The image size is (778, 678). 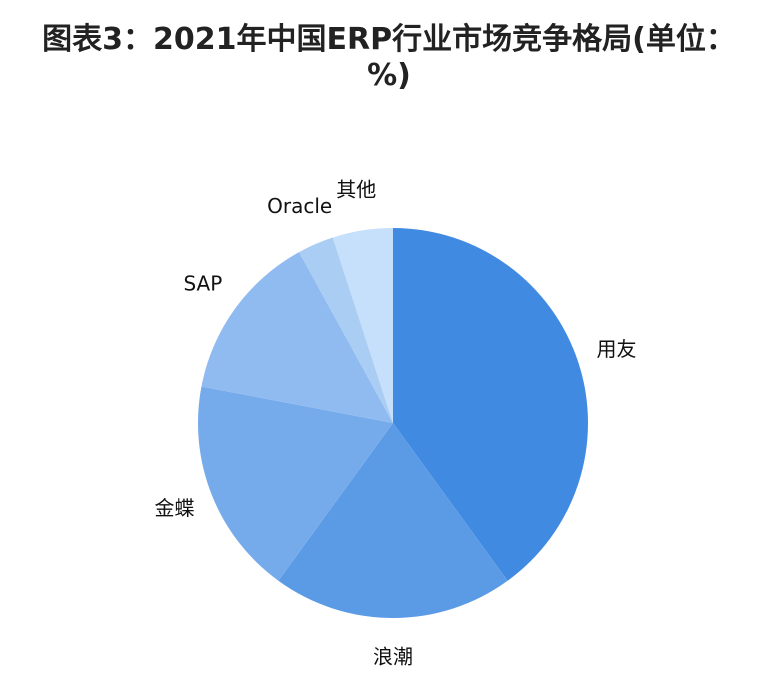 I want to click on slice-label: 浪潮, so click(x=393, y=657).